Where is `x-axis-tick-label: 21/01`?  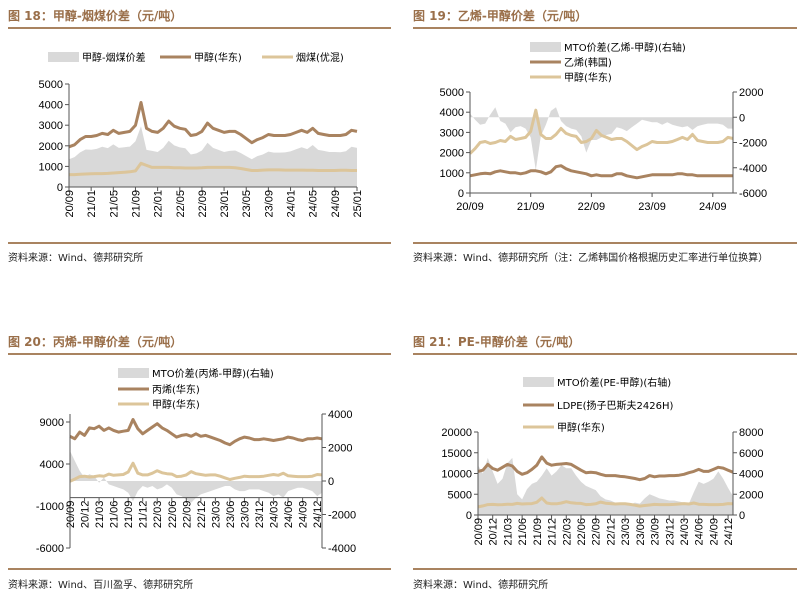
x-axis-tick-label: 21/01 is located at coordinates (92, 204).